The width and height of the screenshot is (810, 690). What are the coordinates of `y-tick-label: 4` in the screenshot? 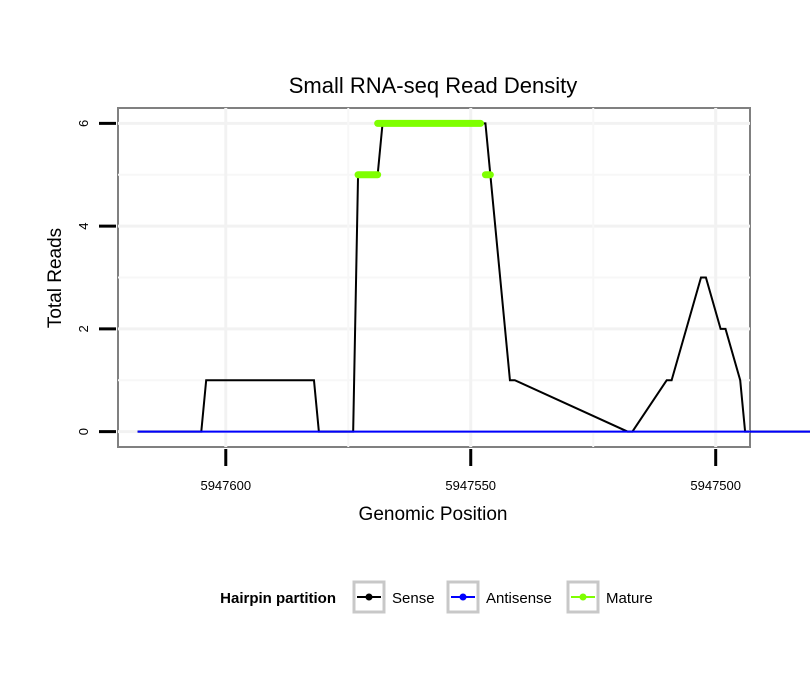 It's located at (83, 226).